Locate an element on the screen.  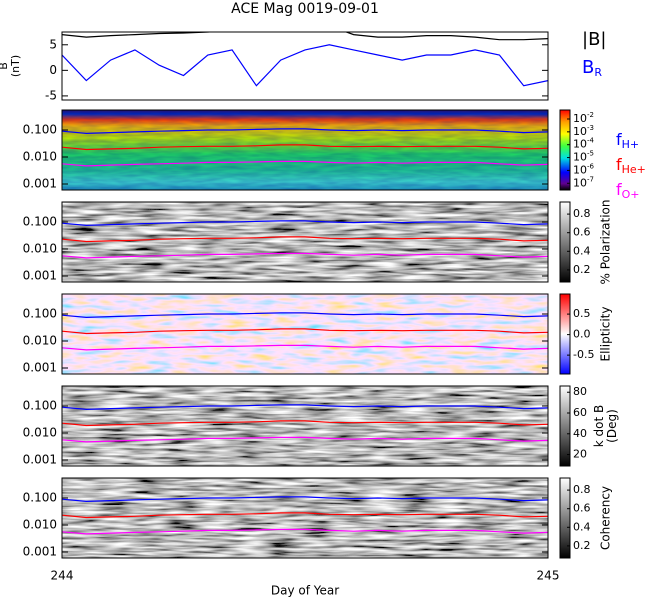
x-tick-label: 244 is located at coordinates (62, 576).